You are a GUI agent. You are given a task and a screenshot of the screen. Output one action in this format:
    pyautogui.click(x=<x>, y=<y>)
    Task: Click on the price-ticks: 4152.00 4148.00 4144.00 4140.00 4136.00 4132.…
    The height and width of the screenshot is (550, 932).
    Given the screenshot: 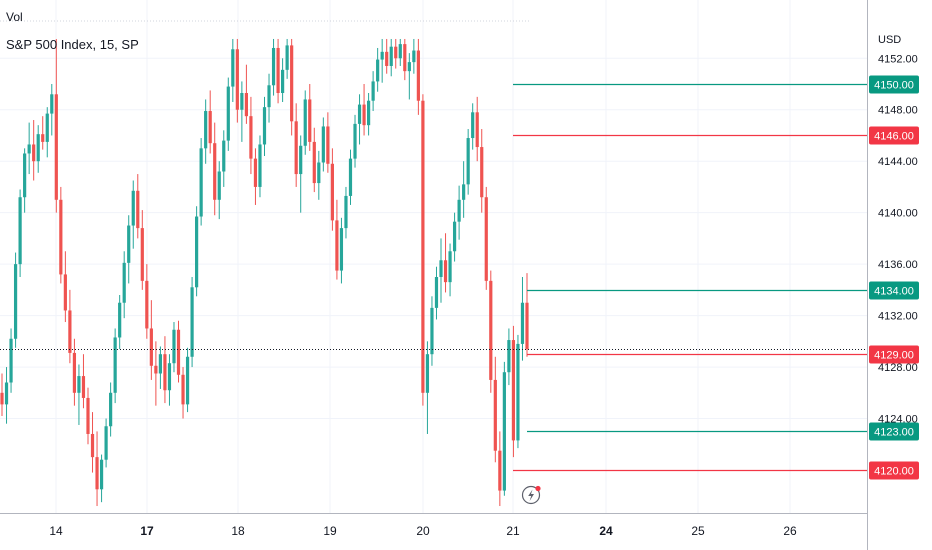 What is the action you would take?
    pyautogui.click(x=898, y=239)
    